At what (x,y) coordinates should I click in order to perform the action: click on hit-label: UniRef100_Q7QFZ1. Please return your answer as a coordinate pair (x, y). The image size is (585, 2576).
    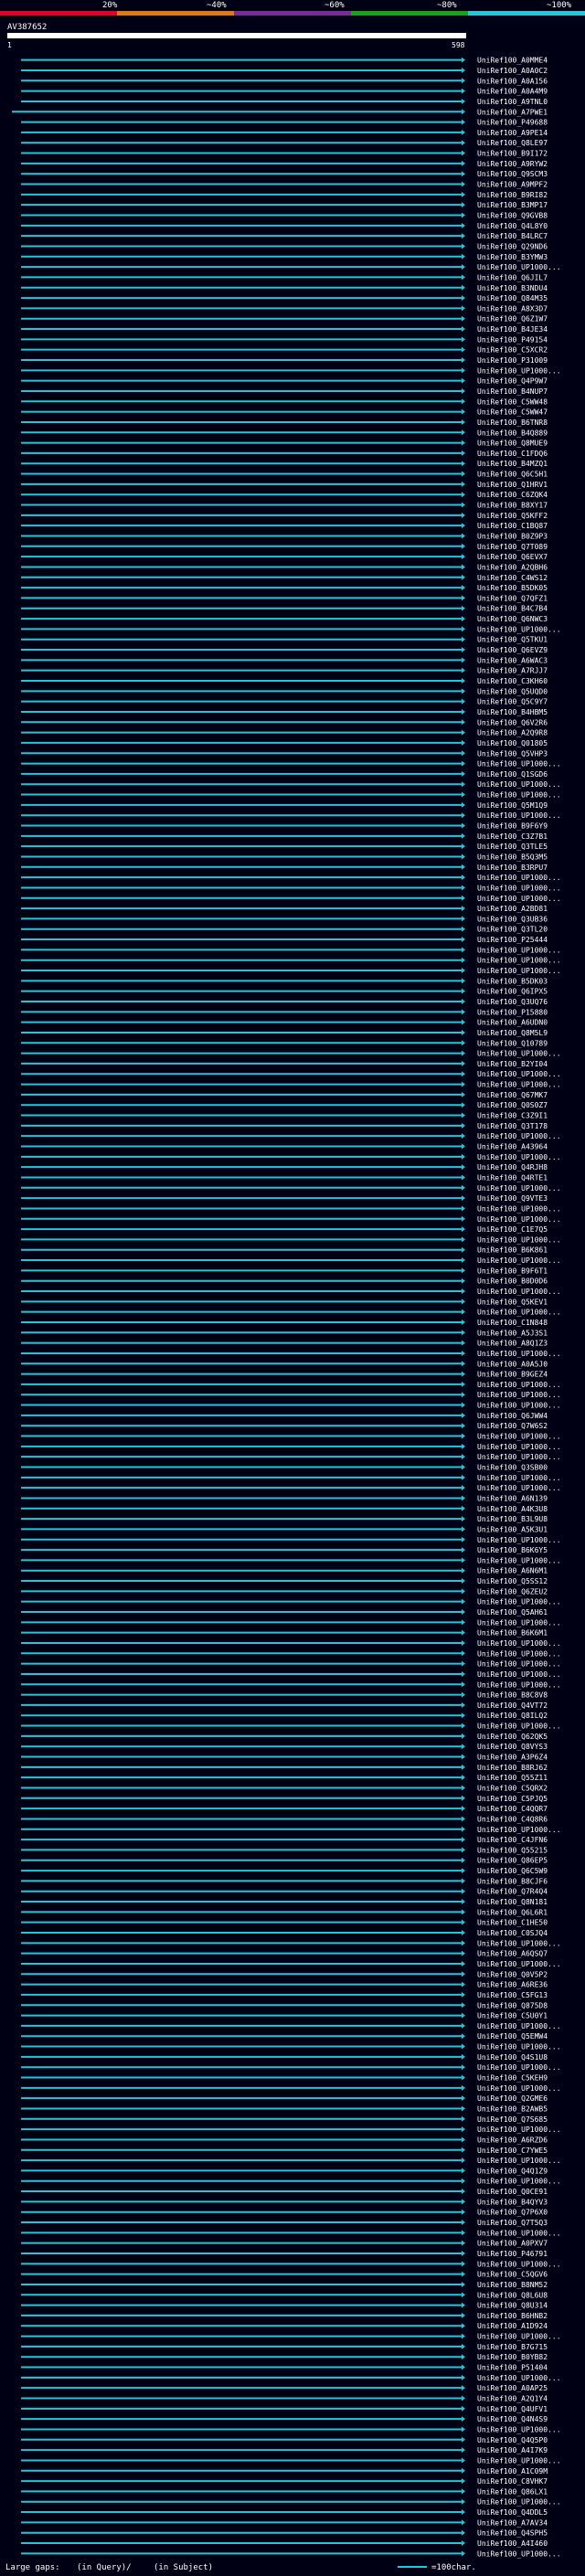
    Looking at the image, I should click on (512, 598).